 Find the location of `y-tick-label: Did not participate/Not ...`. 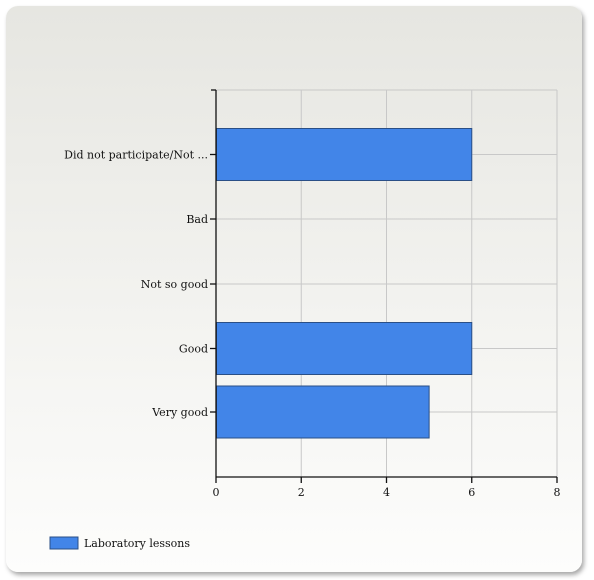

y-tick-label: Did not participate/Not ... is located at coordinates (136, 155).